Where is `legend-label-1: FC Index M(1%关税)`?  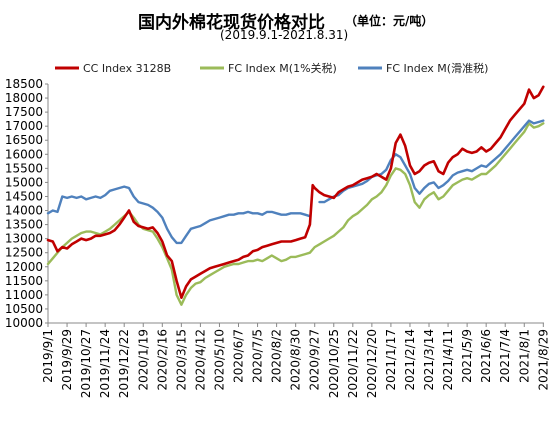 legend-label-1: FC Index M(1%关税) is located at coordinates (282, 68).